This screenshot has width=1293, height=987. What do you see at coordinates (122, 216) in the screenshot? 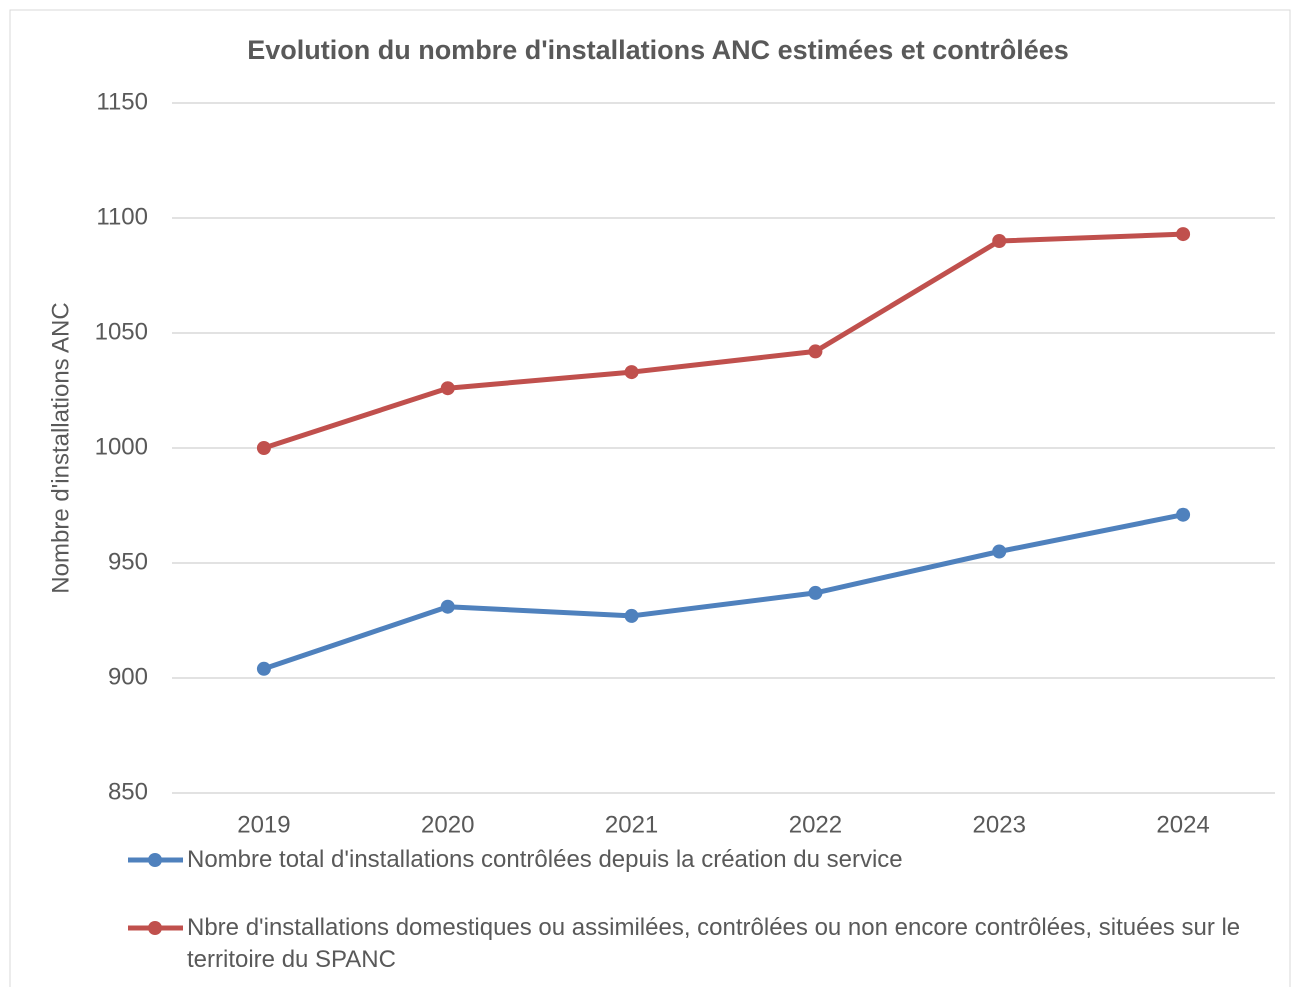
I see `y-tick-label: 1100` at bounding box center [122, 216].